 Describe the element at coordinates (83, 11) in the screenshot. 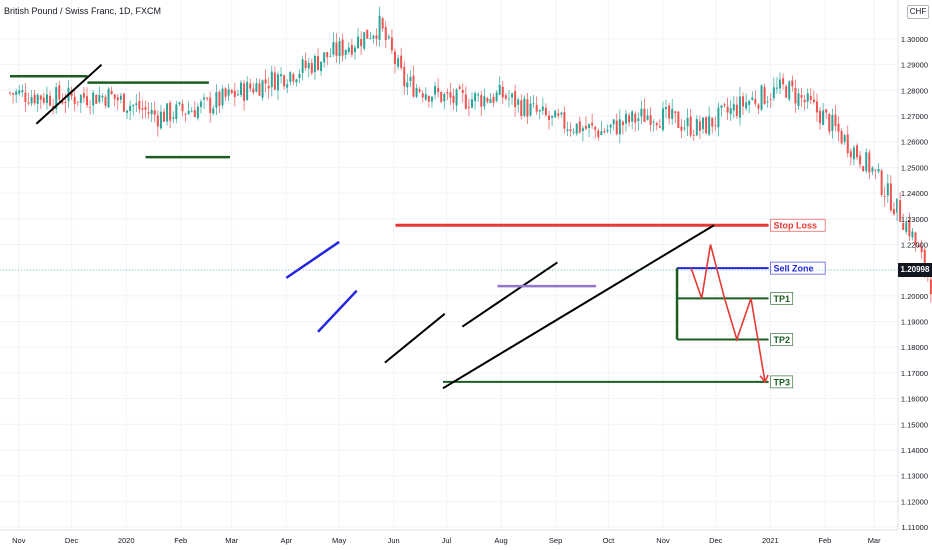

I see `chart-title: British Pound / Swiss Franc, 1D, FXCM` at that location.